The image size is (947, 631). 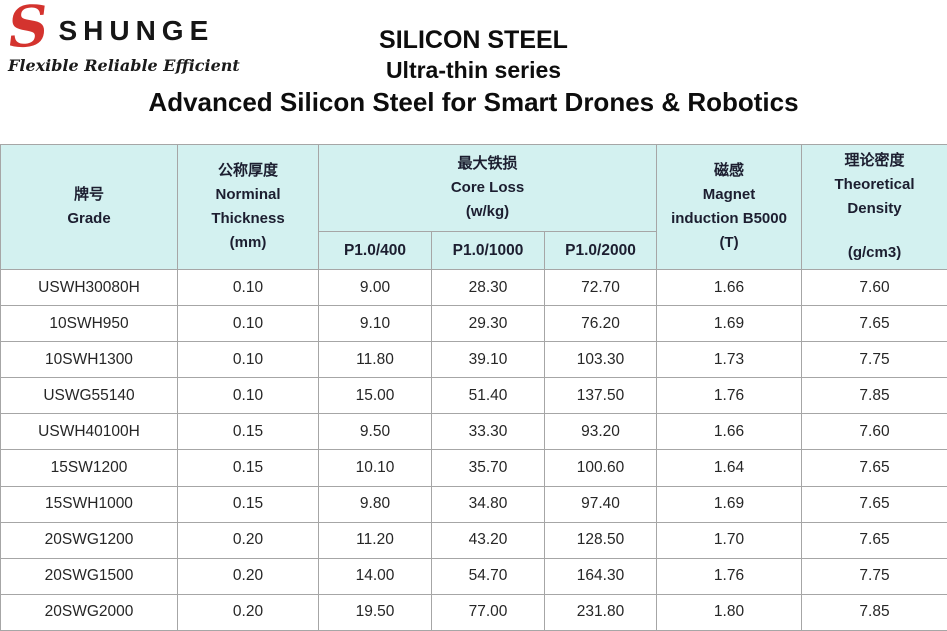 What do you see at coordinates (375, 468) in the screenshot?
I see `cell-p400: 10.10` at bounding box center [375, 468].